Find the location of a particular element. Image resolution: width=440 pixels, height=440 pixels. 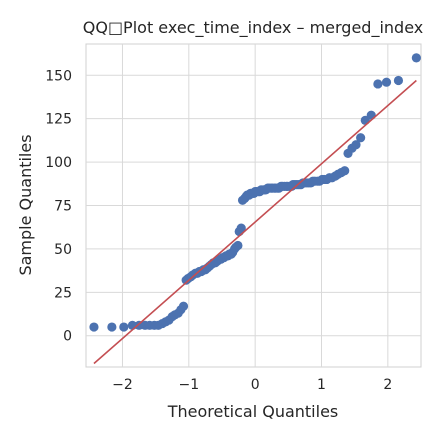

y-tick-label: 125 is located at coordinates (58, 120).